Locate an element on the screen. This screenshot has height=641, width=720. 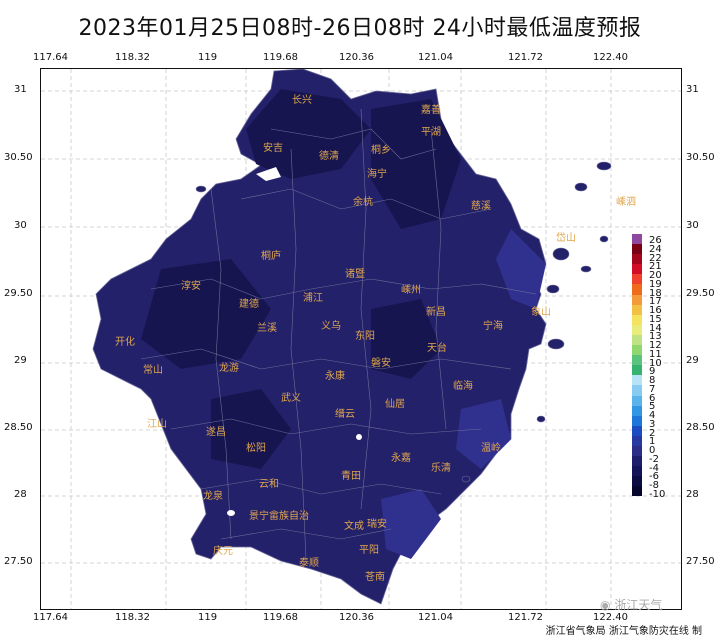
legend-swatches is located at coordinates (637, 365).